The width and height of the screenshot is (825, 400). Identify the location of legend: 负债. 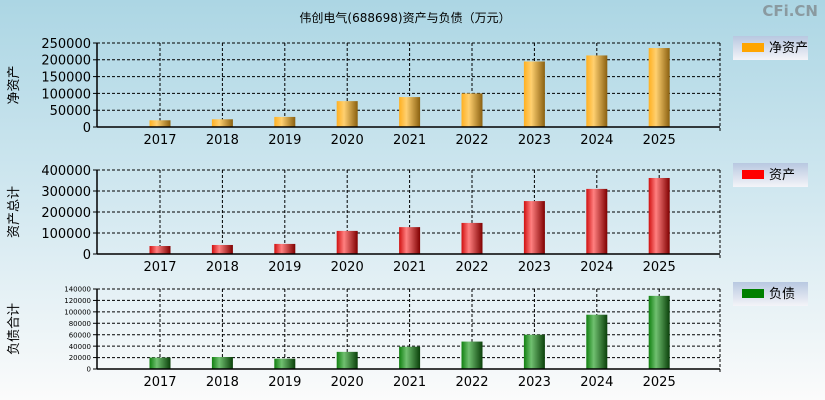
(770, 294).